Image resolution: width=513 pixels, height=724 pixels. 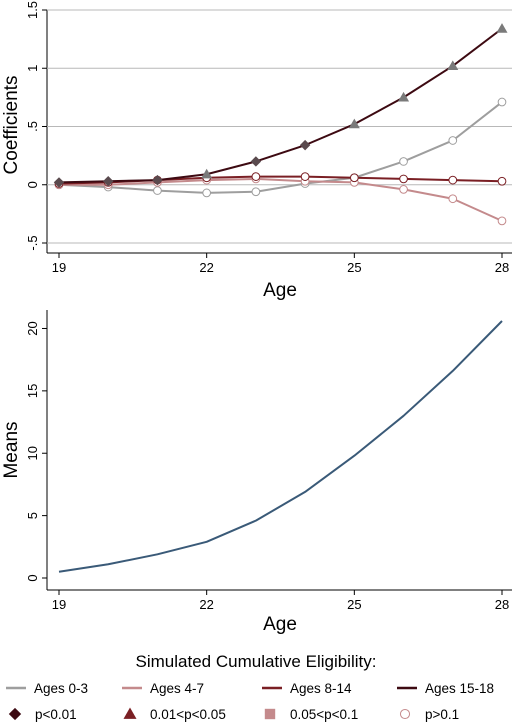 What do you see at coordinates (32, 242) in the screenshot?
I see `y-tick-label: -.5` at bounding box center [32, 242].